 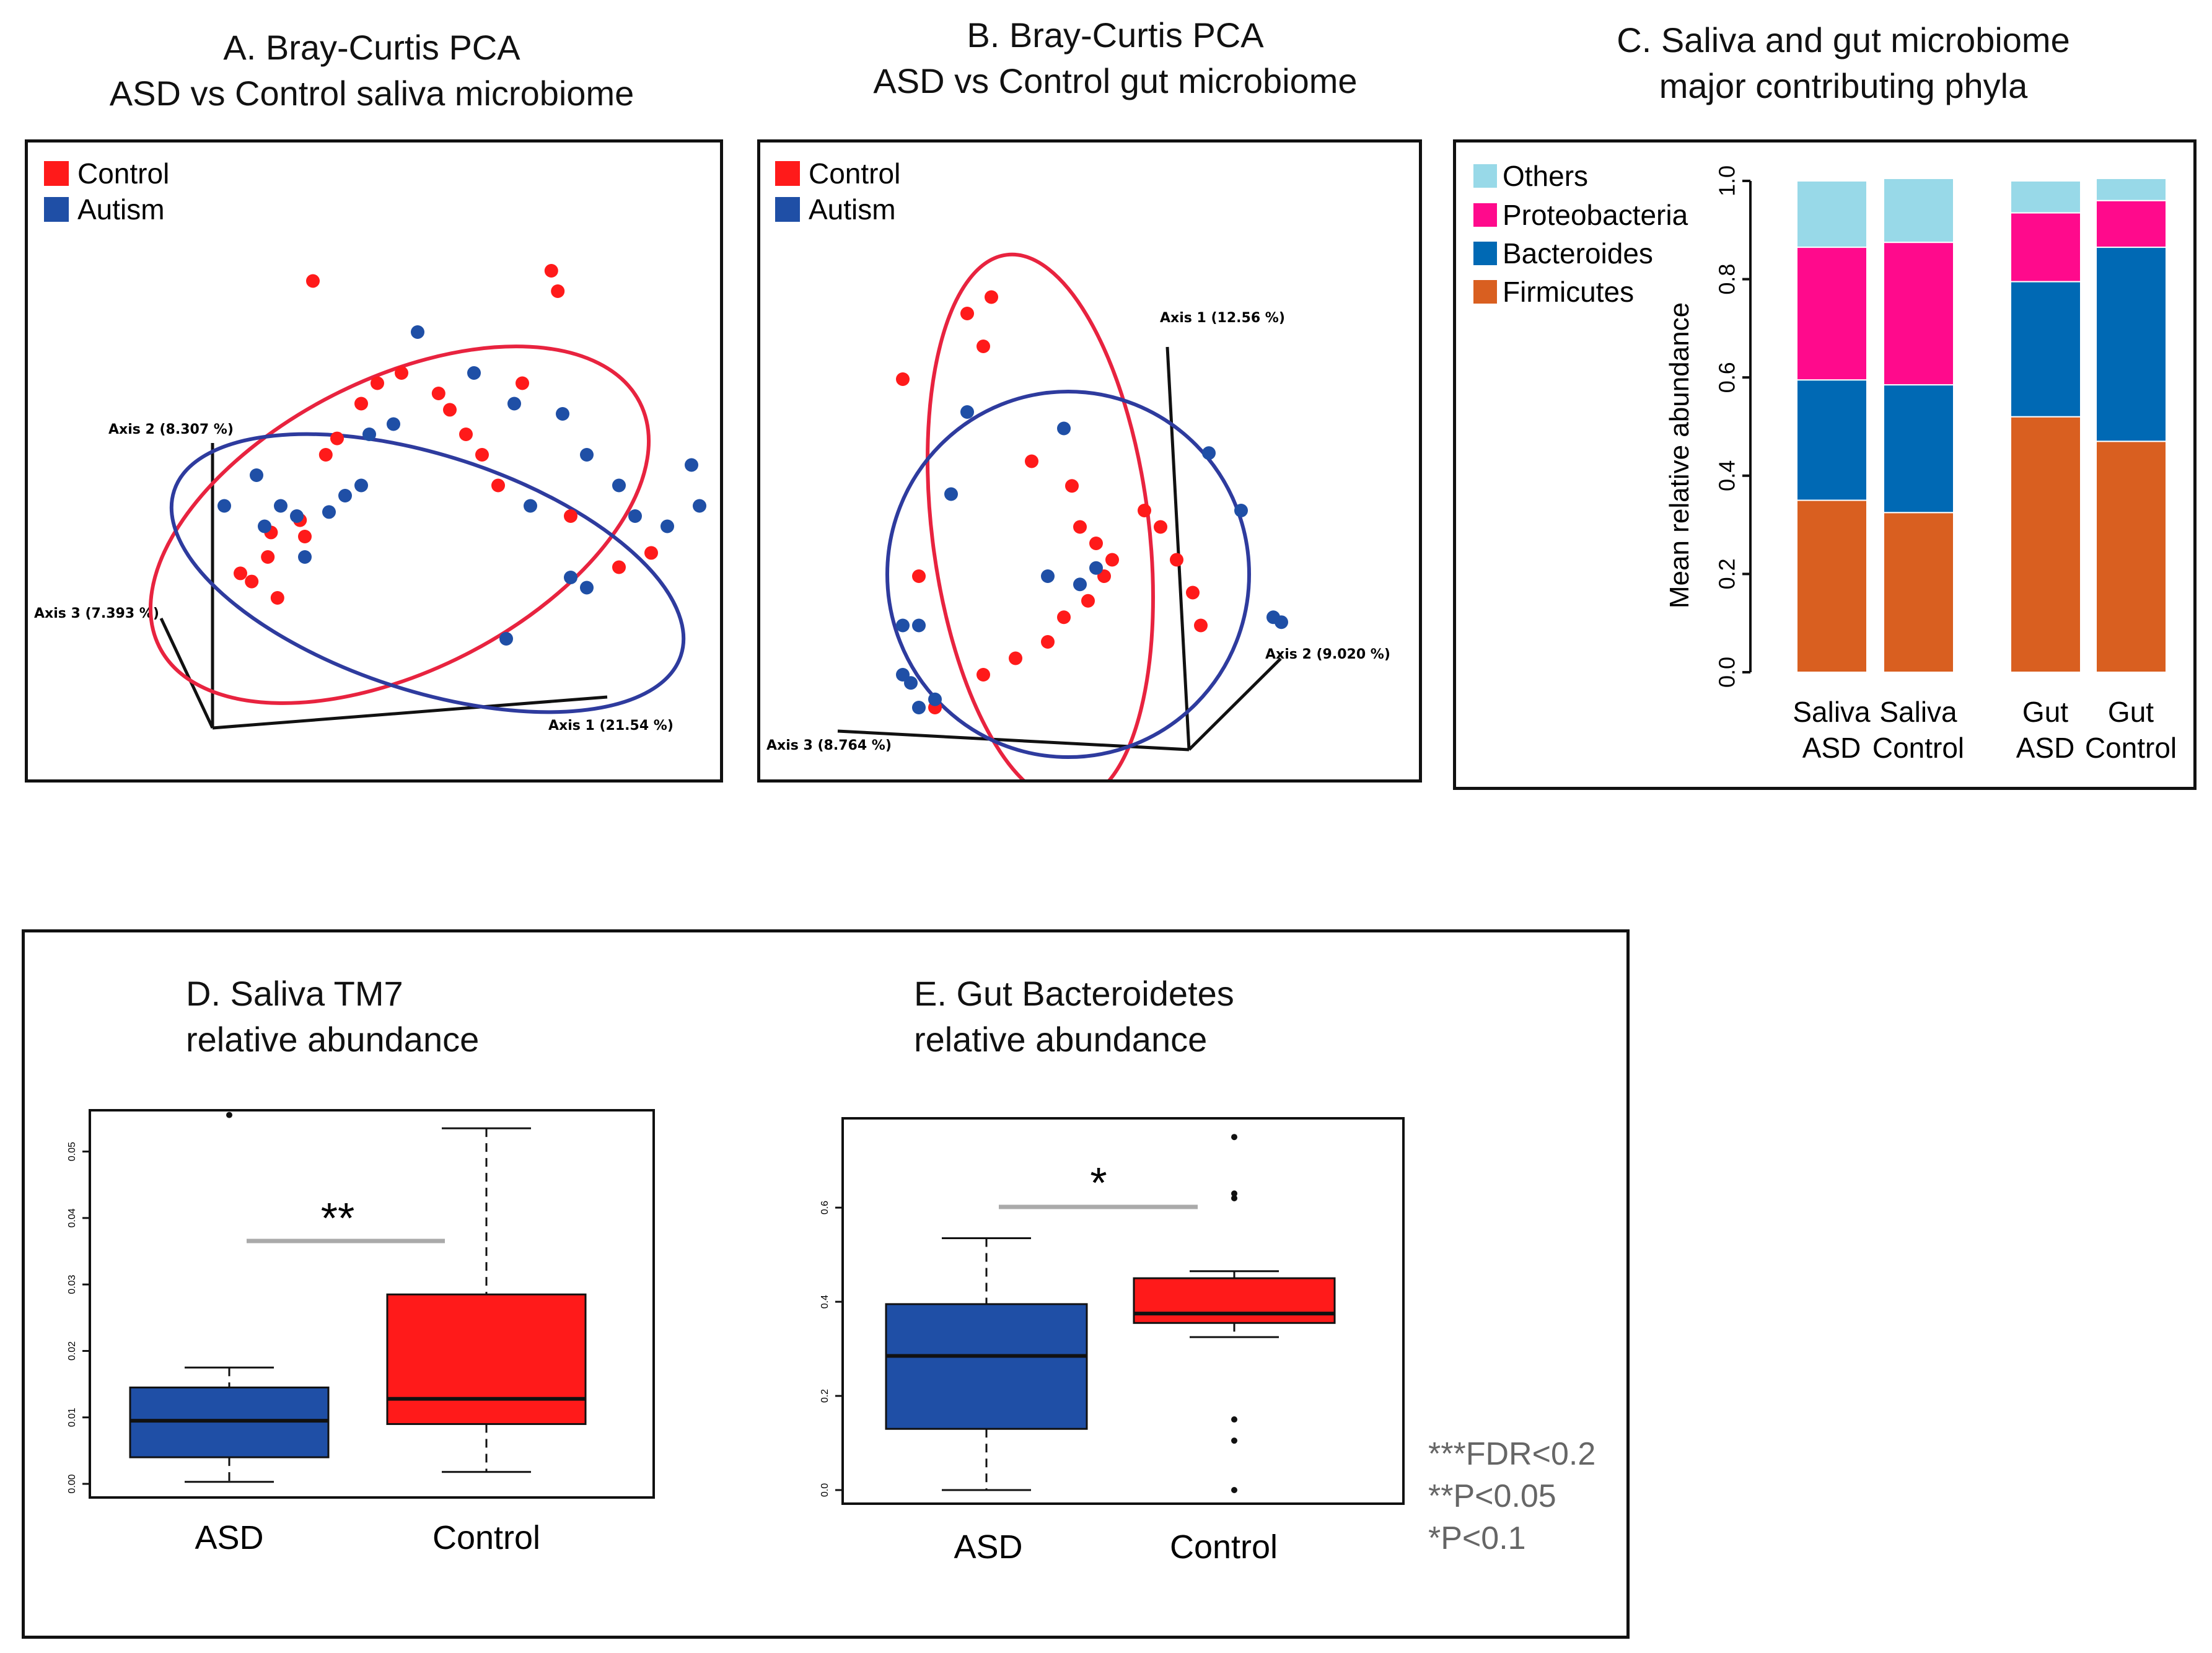 What do you see at coordinates (2045, 748) in the screenshot?
I see `x-label-2-1: ASD` at bounding box center [2045, 748].